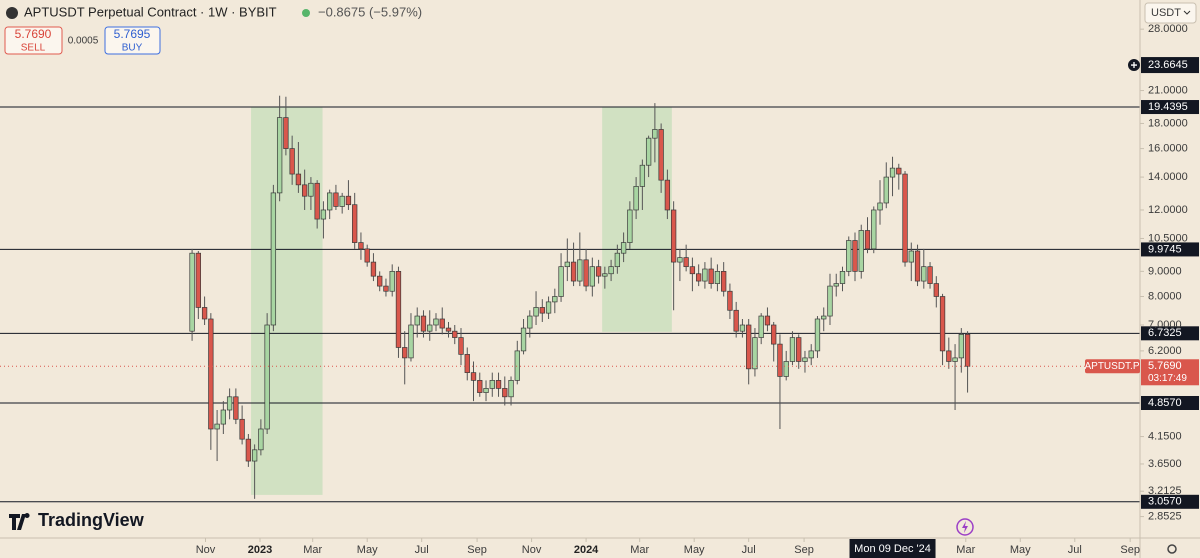 The width and height of the screenshot is (1200, 558). Describe the element at coordinates (1168, 238) in the screenshot. I see `y-tick-label: 10.5000` at that location.